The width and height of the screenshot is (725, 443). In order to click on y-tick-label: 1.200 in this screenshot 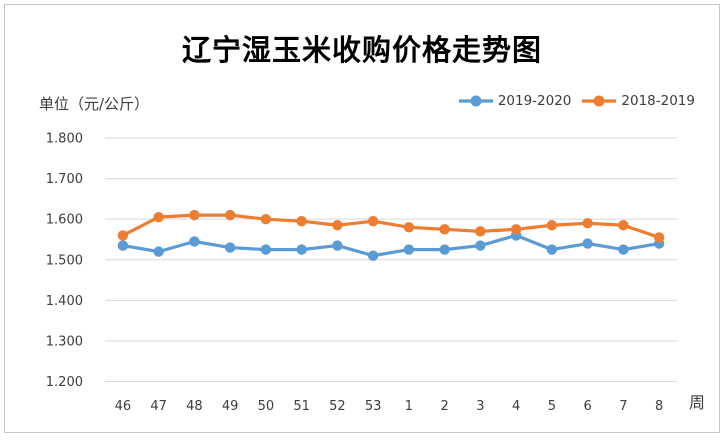, I will do `click(64, 382)`.